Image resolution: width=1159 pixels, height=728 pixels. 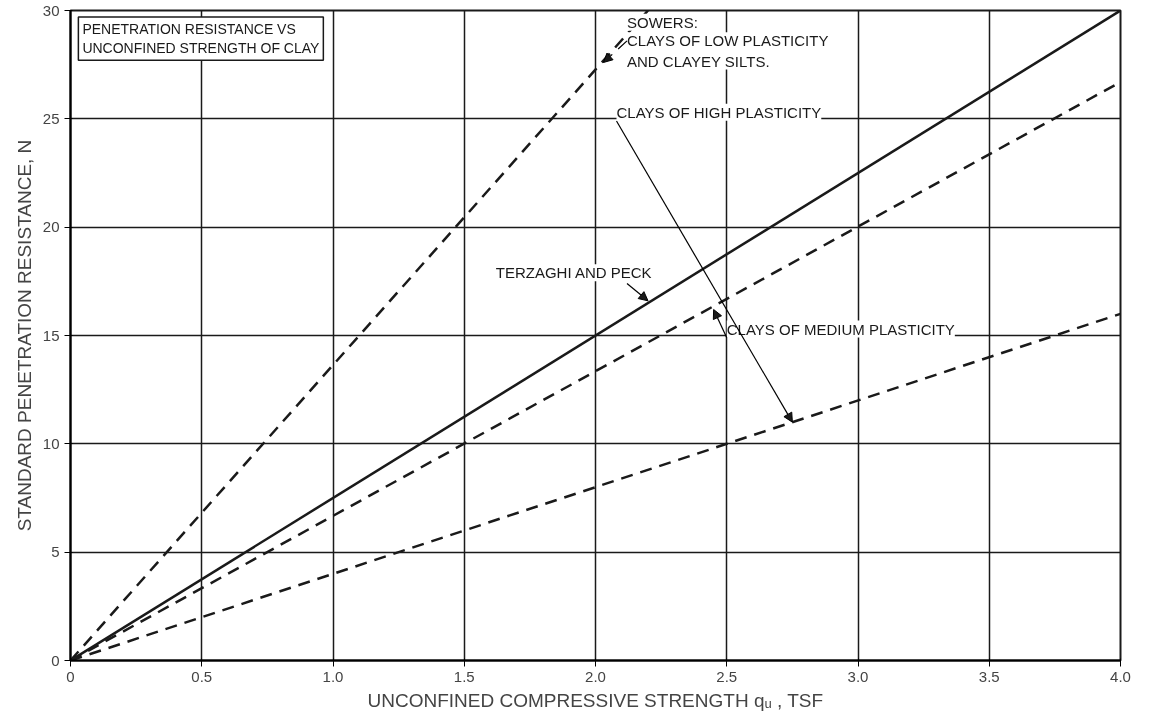 What do you see at coordinates (573, 273) in the screenshot?
I see `series-label: TERZAGHI AND PECK` at bounding box center [573, 273].